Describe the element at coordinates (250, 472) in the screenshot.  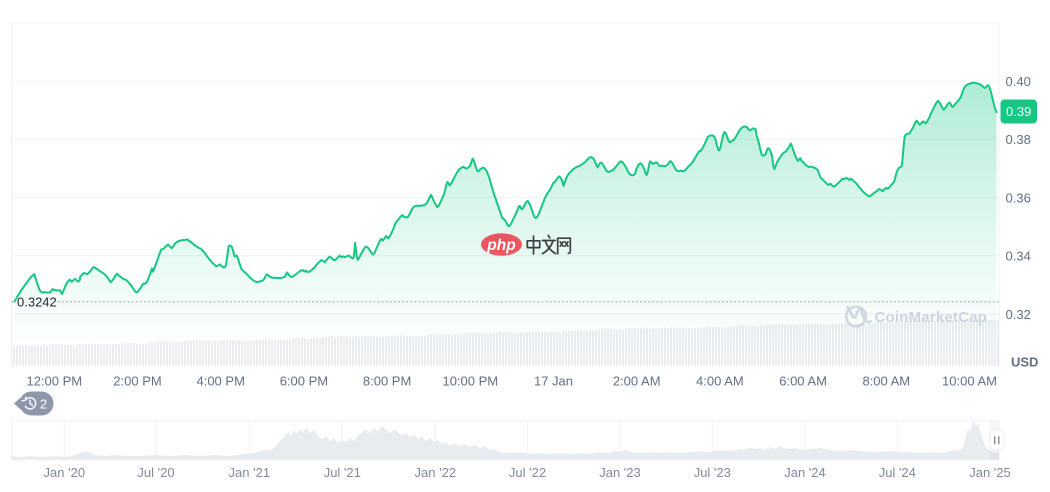
I see `svg-text: Jan '21` at that location.